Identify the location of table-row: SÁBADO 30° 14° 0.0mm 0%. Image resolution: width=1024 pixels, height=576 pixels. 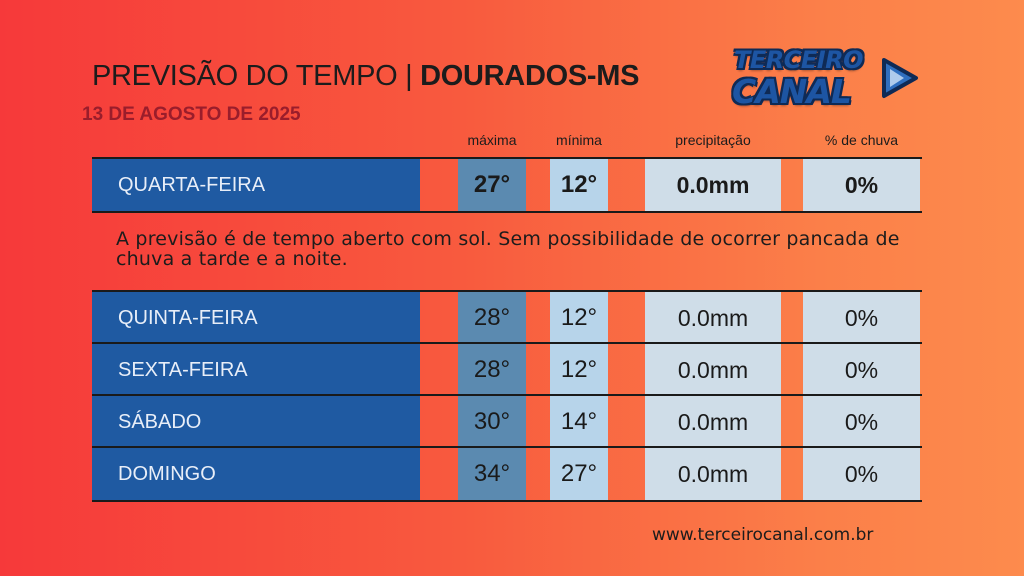
(507, 421).